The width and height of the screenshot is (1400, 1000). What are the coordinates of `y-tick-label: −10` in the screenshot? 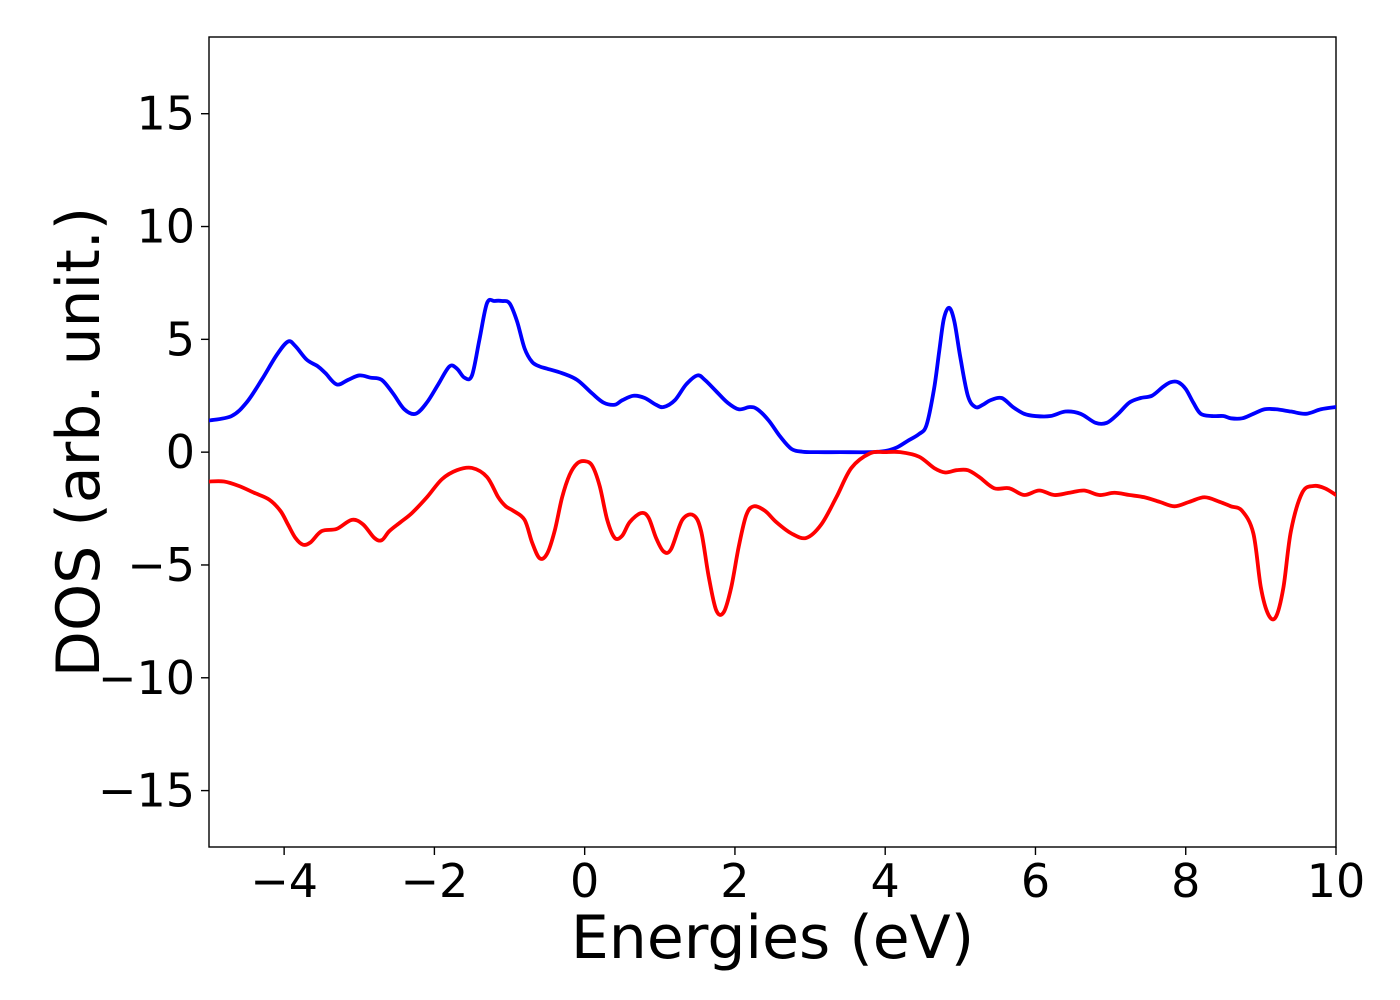 It's located at (146, 678).